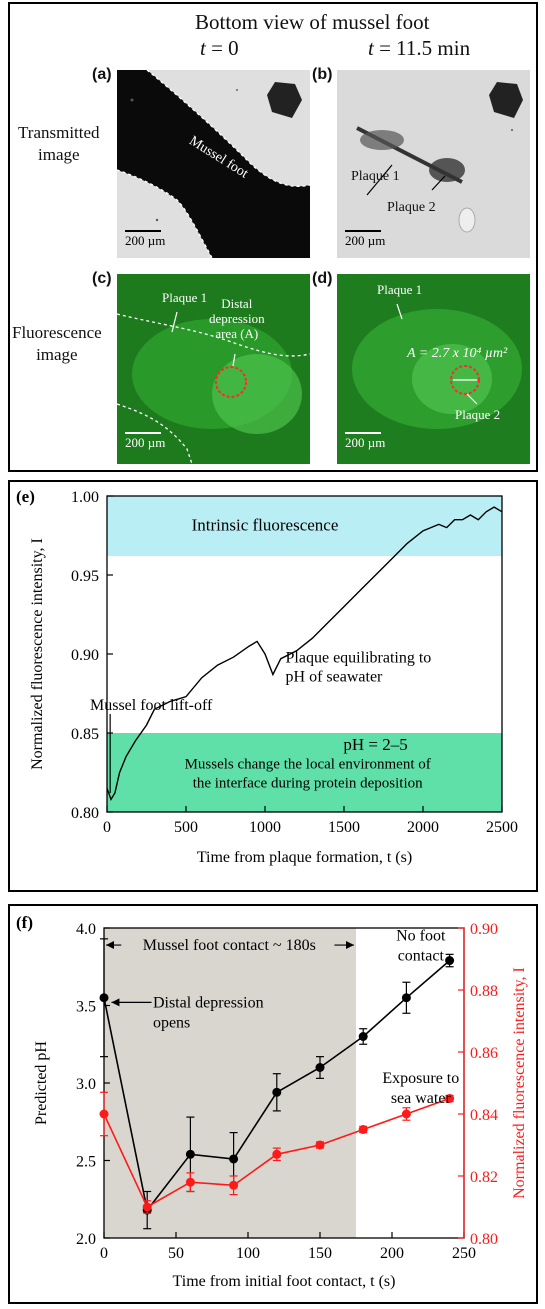 The height and width of the screenshot is (1309, 545). Describe the element at coordinates (248, 1253) in the screenshot. I see `x-tick-label: 100` at that location.